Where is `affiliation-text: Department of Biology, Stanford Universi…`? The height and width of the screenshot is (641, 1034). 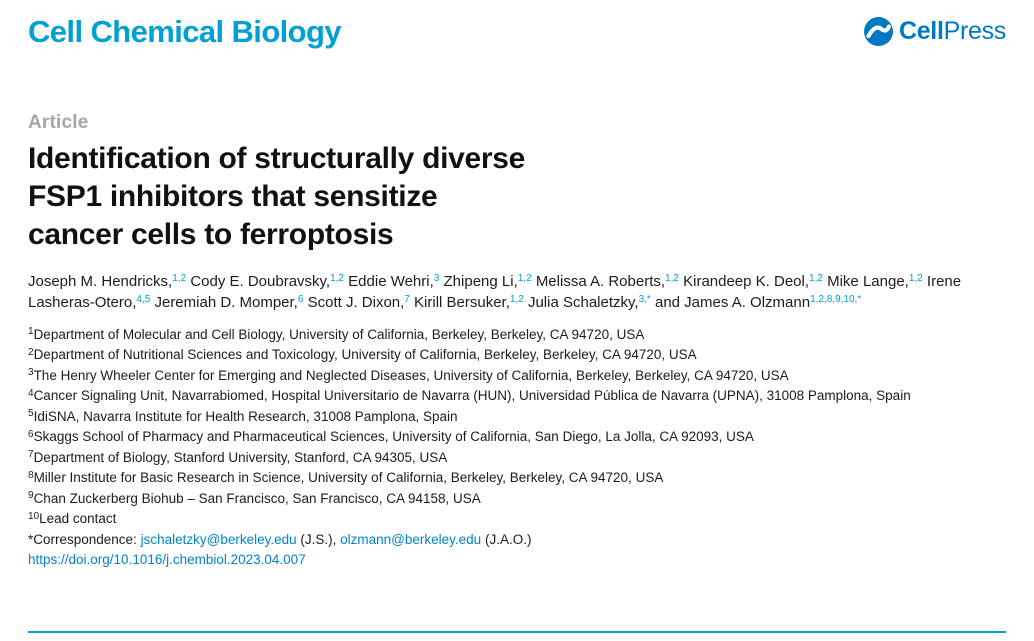 affiliation-text: Department of Biology, Stanford Universi… is located at coordinates (240, 457).